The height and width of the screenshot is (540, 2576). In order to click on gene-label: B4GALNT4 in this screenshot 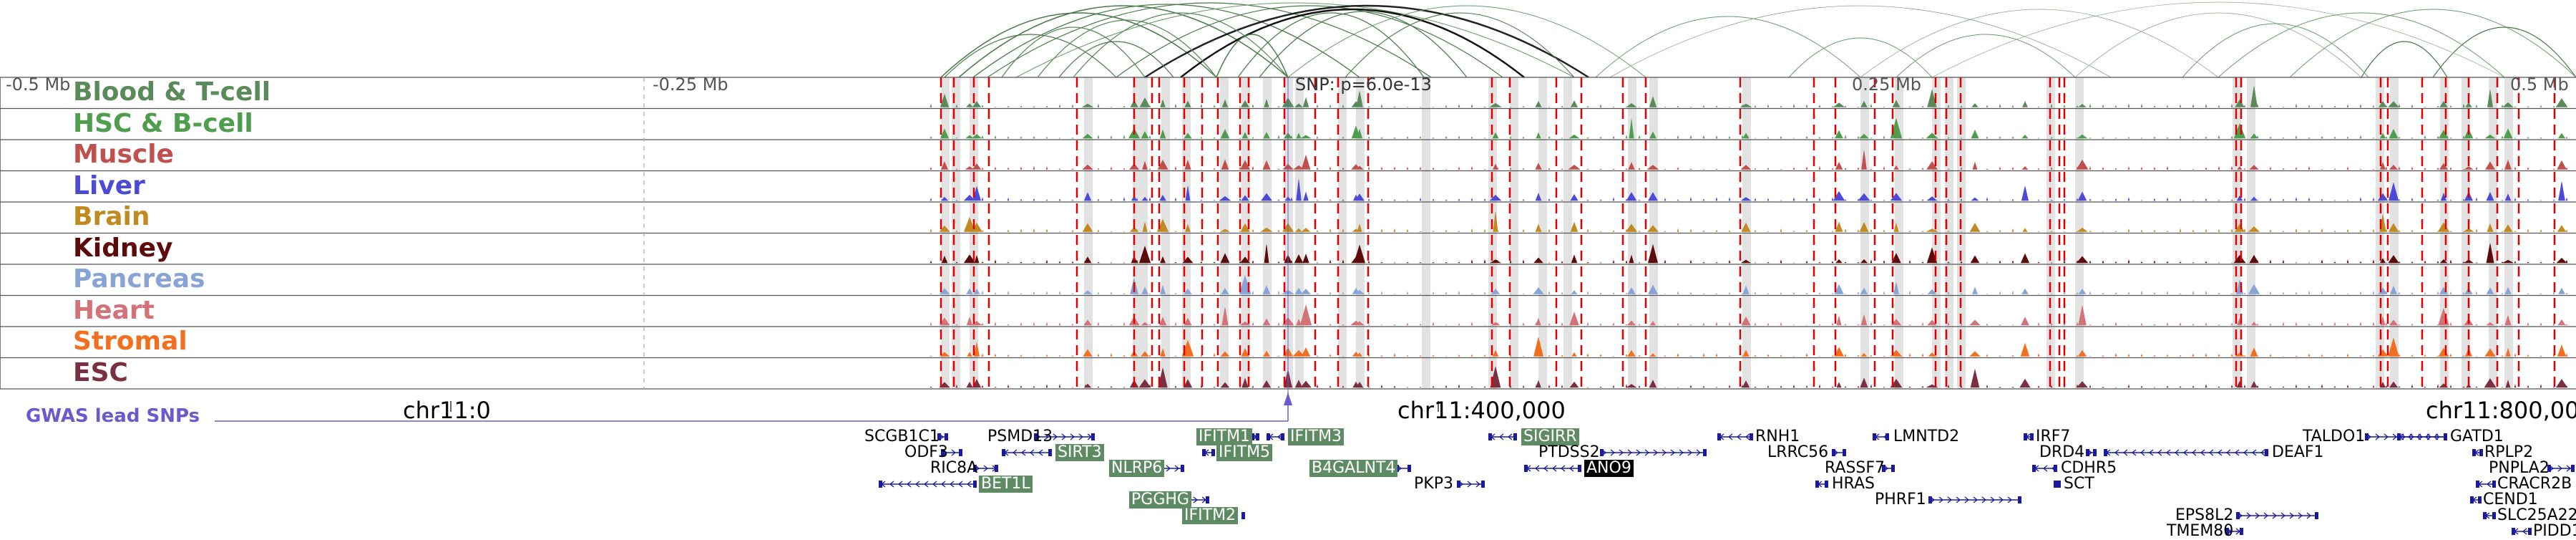, I will do `click(1353, 468)`.